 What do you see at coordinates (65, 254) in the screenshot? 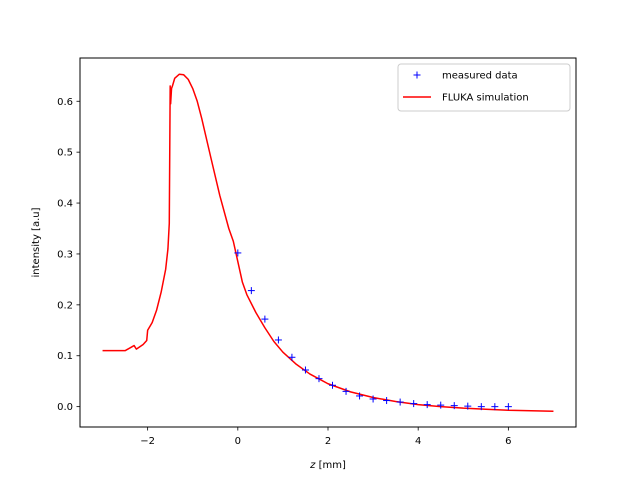
I see `y-tick-label: 0.3` at bounding box center [65, 254].